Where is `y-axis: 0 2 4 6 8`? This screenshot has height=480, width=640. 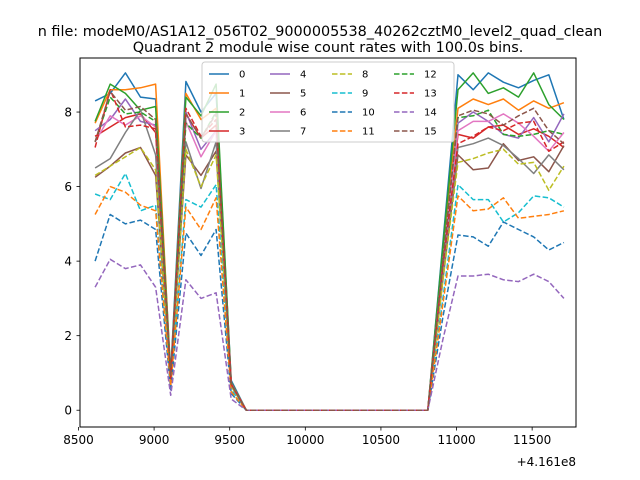
y-axis: 0 2 4 6 8 is located at coordinates (72, 262).